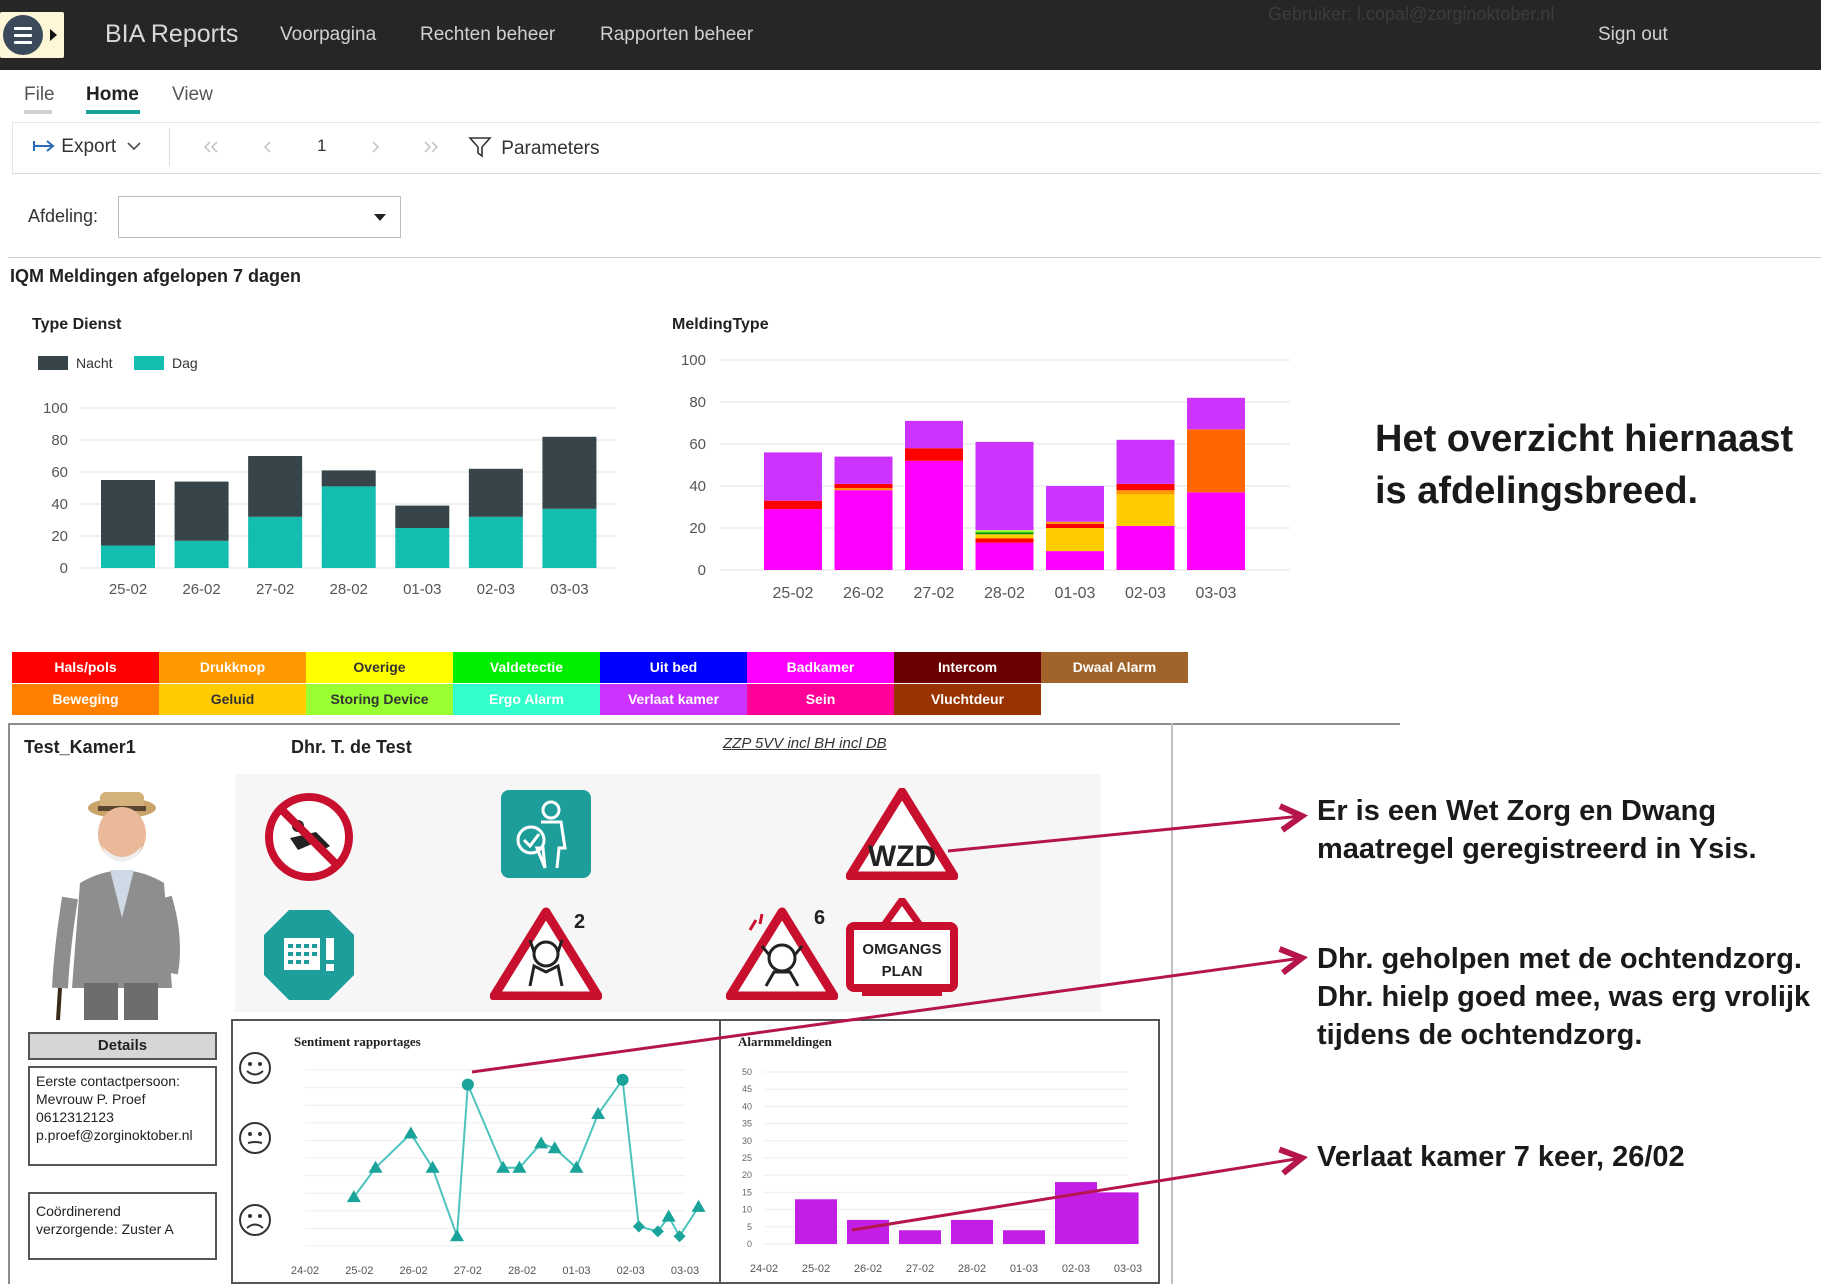  Describe the element at coordinates (122, 1046) in the screenshot. I see `details-button: Details` at that location.